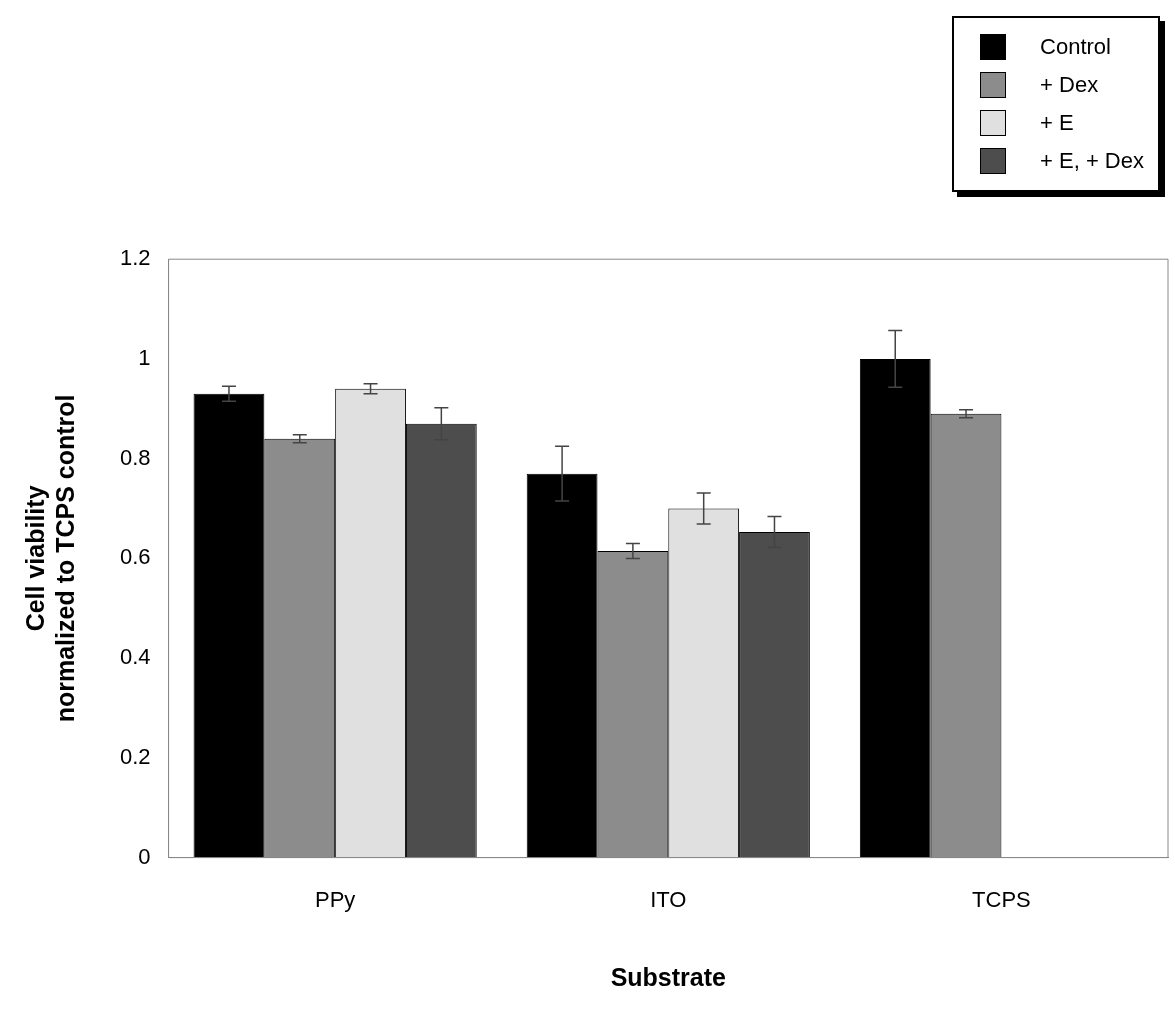 The image size is (1175, 1009). Describe the element at coordinates (1092, 161) in the screenshot. I see `legend-label: + E, + Dex` at that location.